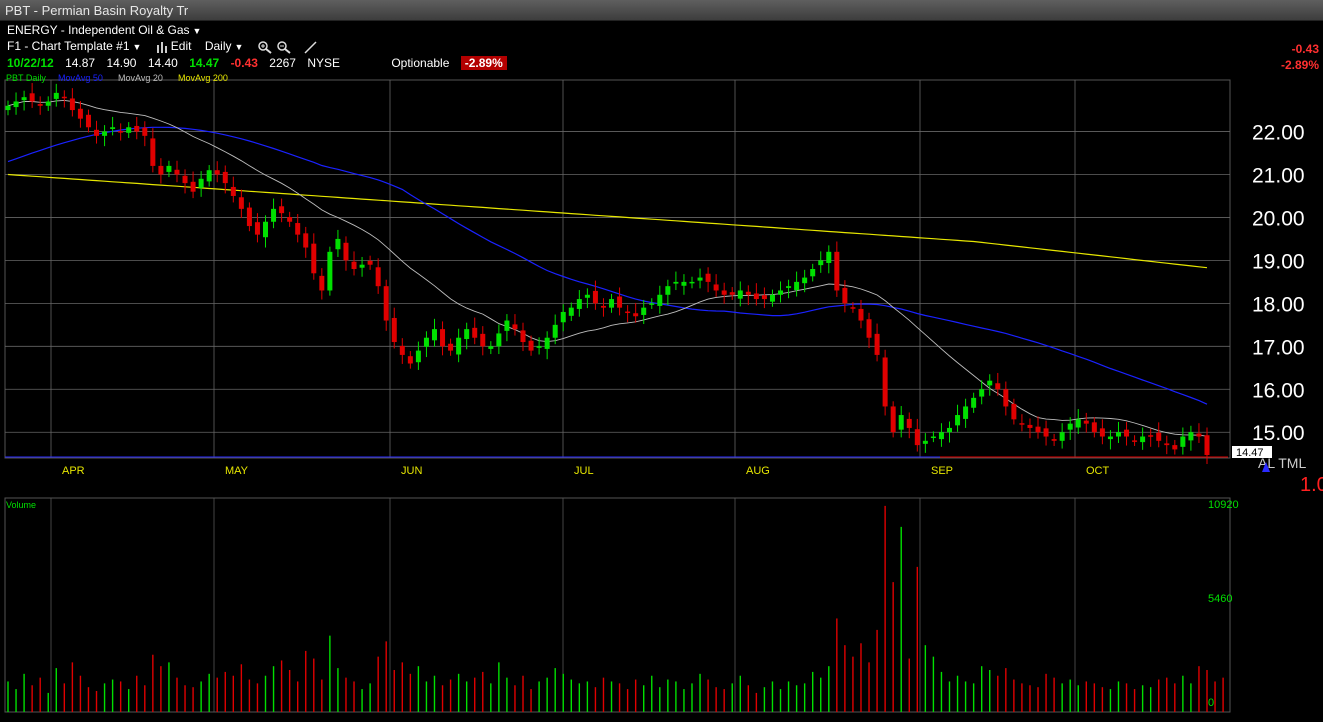 Image resolution: width=1323 pixels, height=722 pixels. I want to click on right-change-pct: -2.89%, so click(1299, 65).